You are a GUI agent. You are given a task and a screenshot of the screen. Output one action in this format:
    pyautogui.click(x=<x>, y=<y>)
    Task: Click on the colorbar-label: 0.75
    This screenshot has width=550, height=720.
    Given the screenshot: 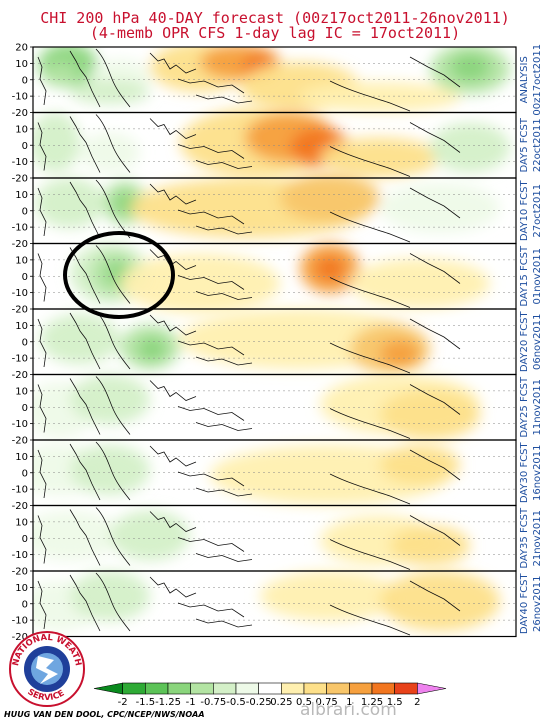 What is the action you would take?
    pyautogui.click(x=327, y=702)
    